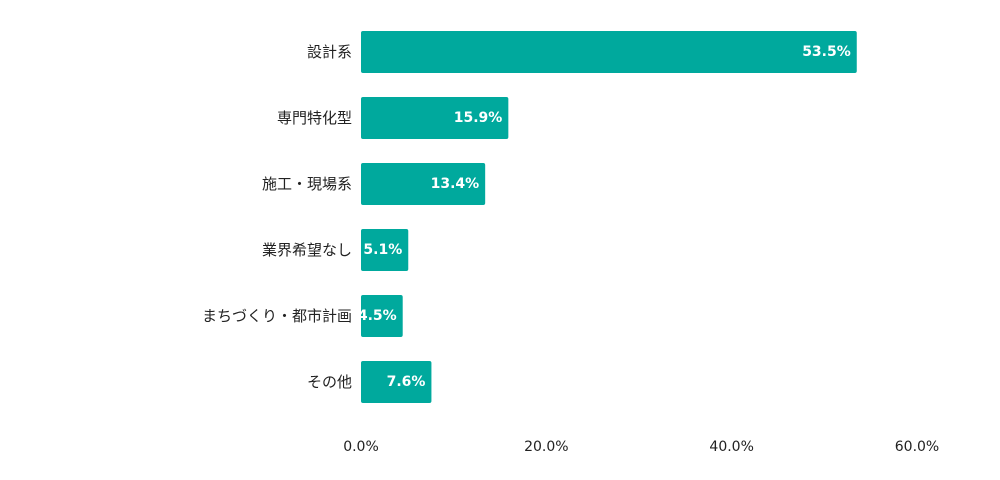  What do you see at coordinates (641, 447) in the screenshot?
I see `x-axis-tick-labels: 0.0% 20.0% 40.0% 60.0%` at bounding box center [641, 447].